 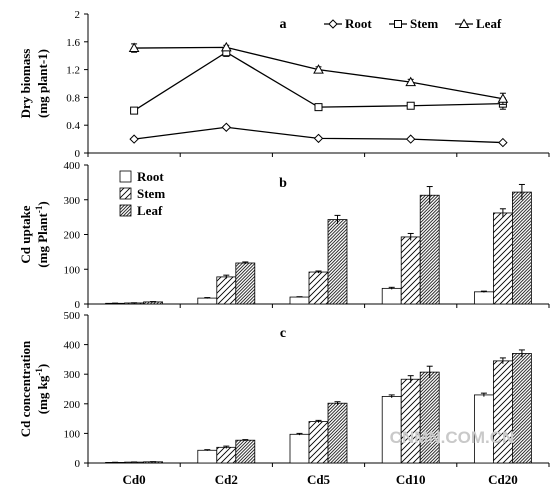 I want to click on x-tick-label: Cd2, so click(x=226, y=479).